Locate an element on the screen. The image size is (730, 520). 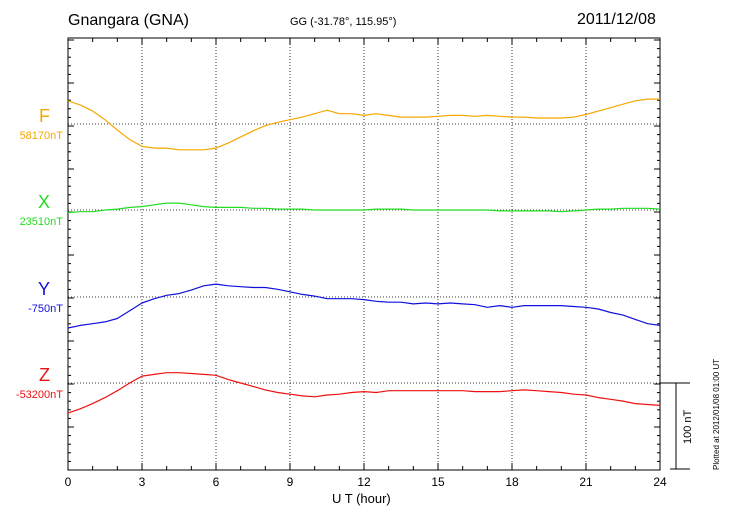
component-baseline-z: -53200nT is located at coordinates (39, 395).